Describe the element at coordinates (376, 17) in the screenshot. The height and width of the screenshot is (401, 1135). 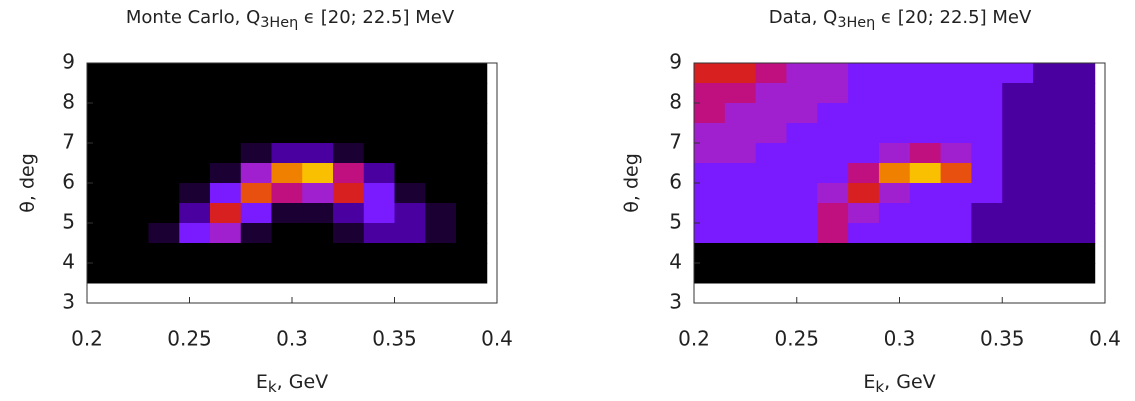
I see `chart-title-suffix: ϵ [20; 22.5] MeV` at that location.